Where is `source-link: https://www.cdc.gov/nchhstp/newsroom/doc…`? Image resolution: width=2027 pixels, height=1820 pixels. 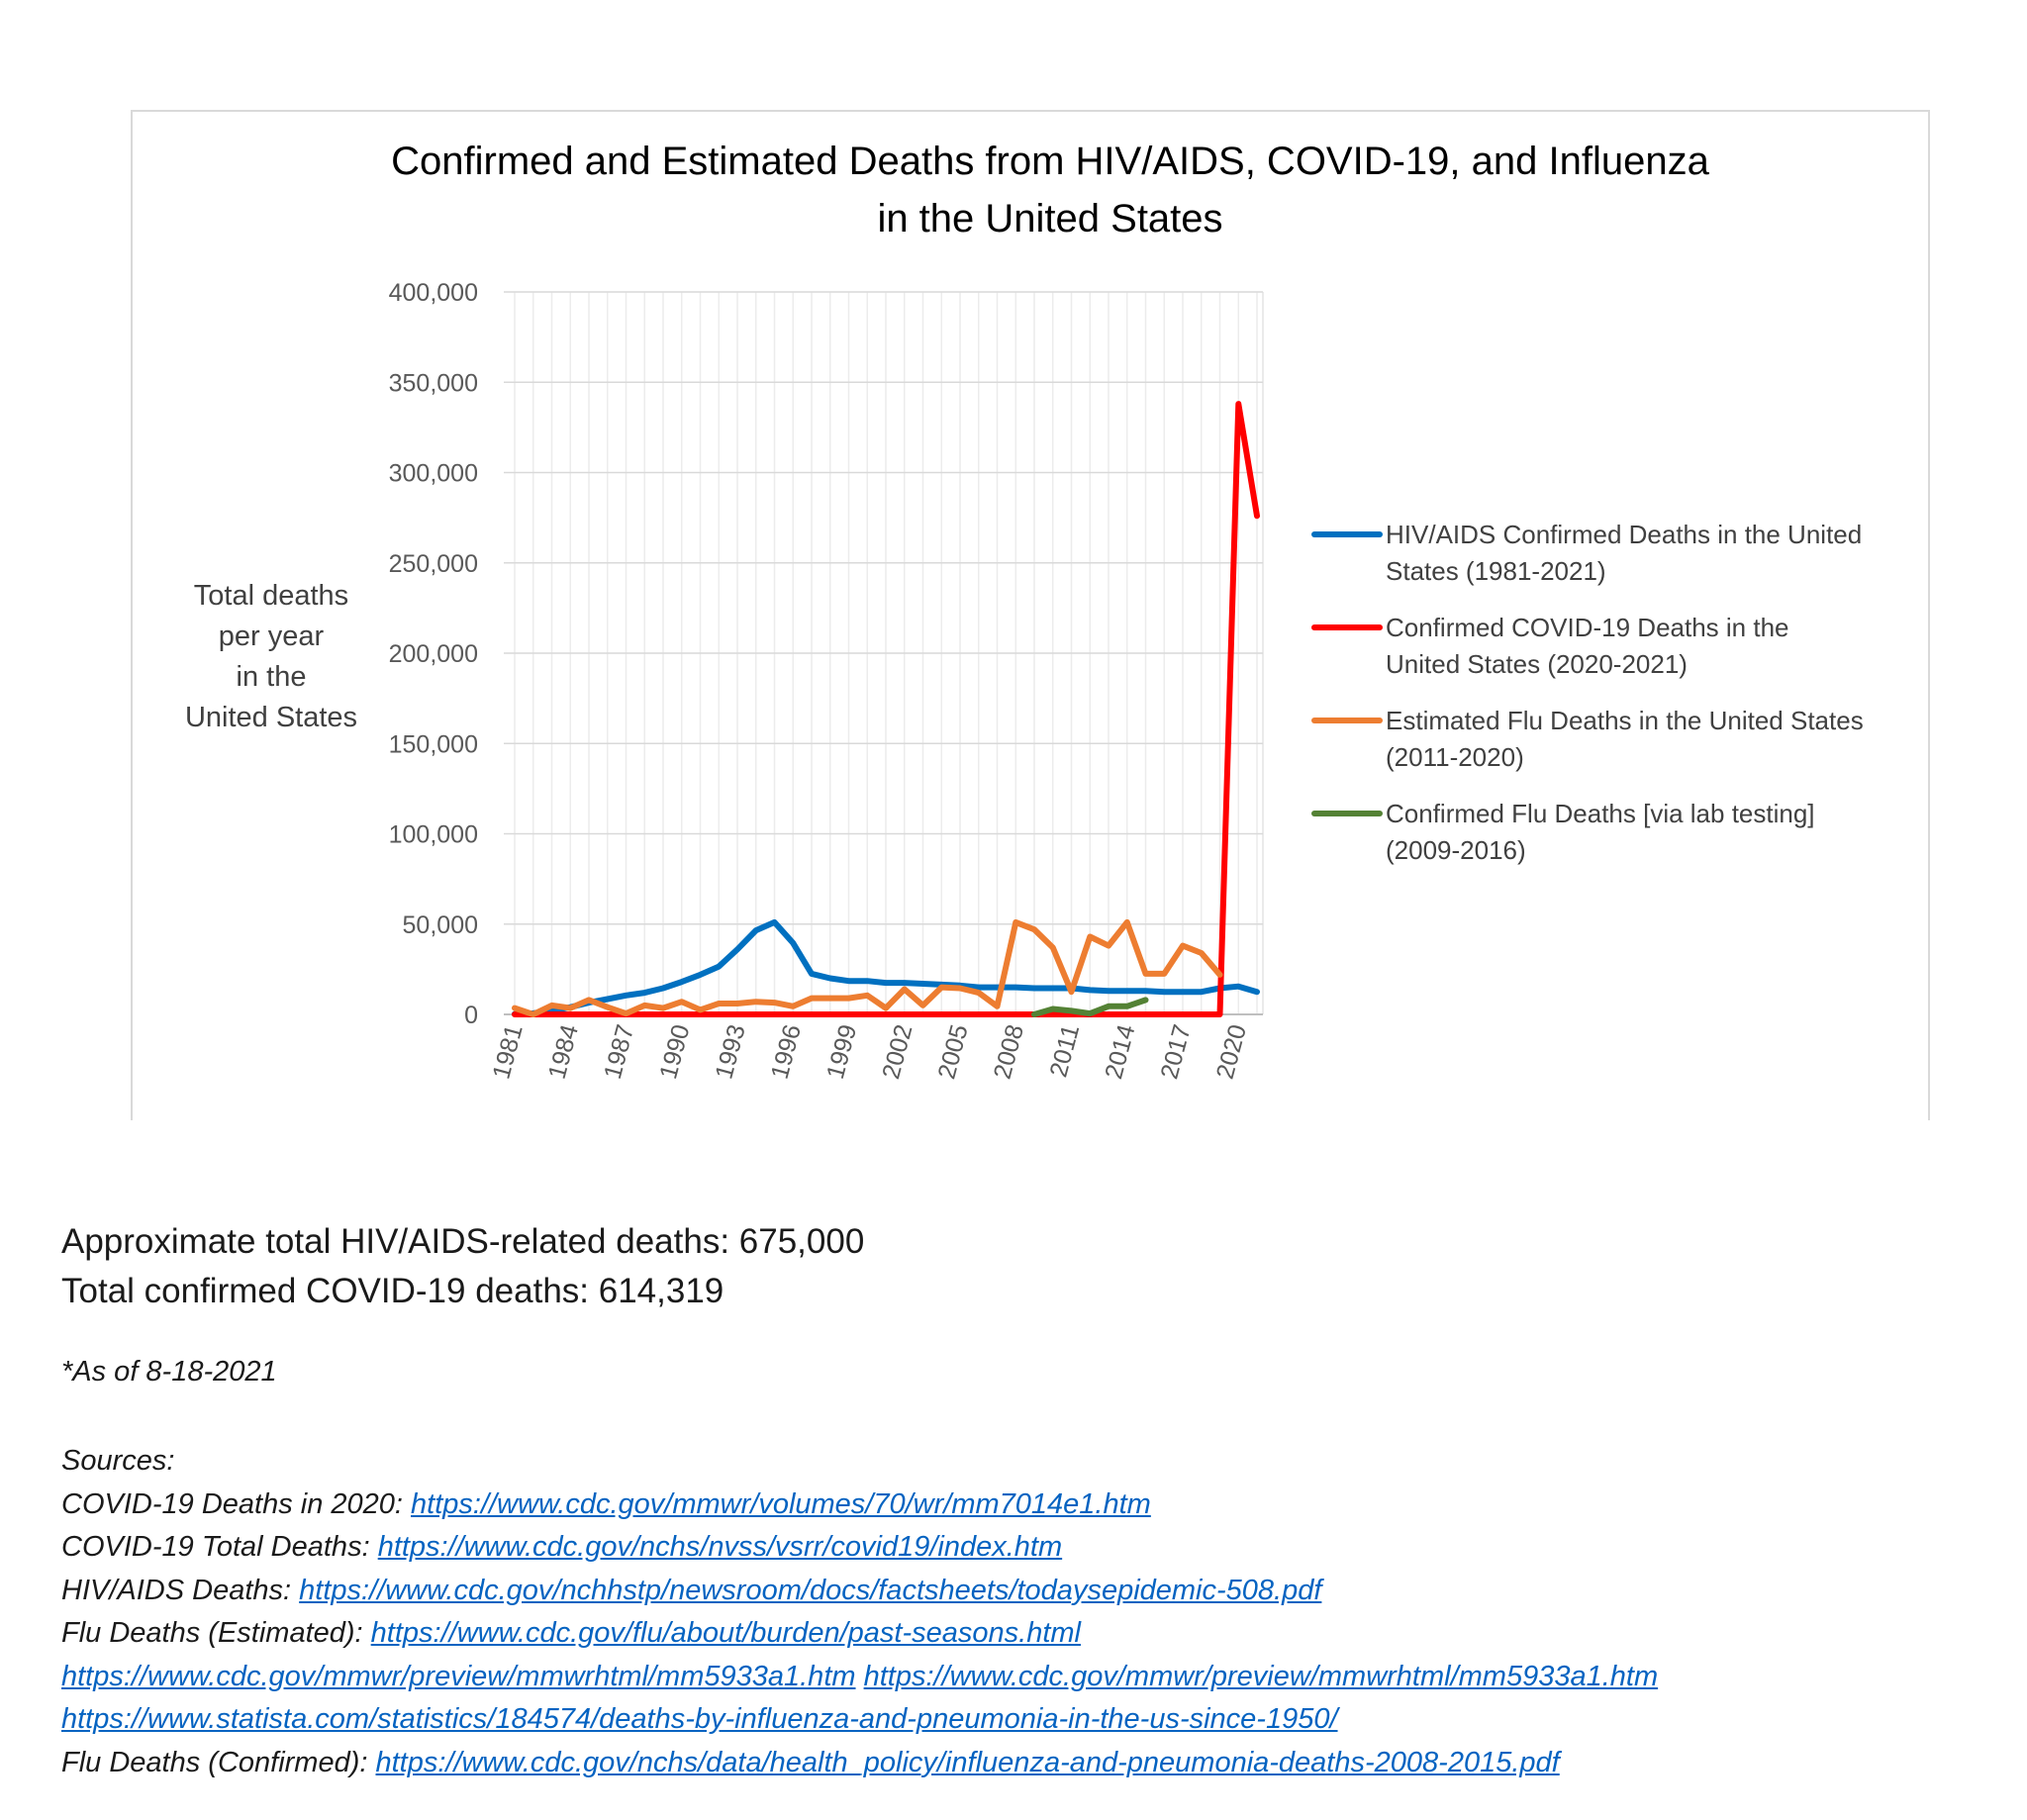
source-link: https://www.cdc.gov/nchhstp/newsroom/doc… is located at coordinates (811, 1590).